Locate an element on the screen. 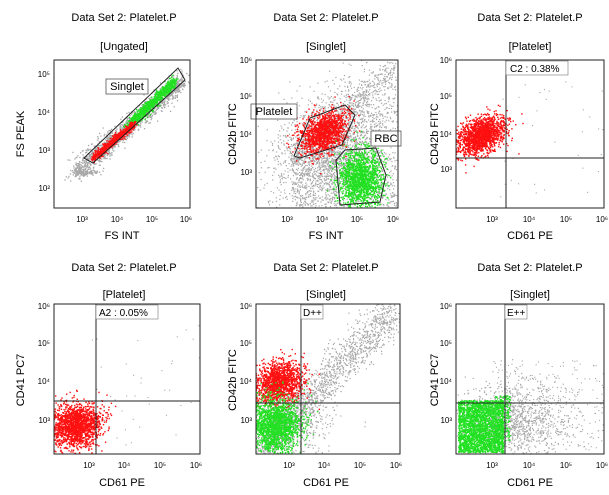 This screenshot has height=495, width=609. singlet-gate is located at coordinates (134, 115).